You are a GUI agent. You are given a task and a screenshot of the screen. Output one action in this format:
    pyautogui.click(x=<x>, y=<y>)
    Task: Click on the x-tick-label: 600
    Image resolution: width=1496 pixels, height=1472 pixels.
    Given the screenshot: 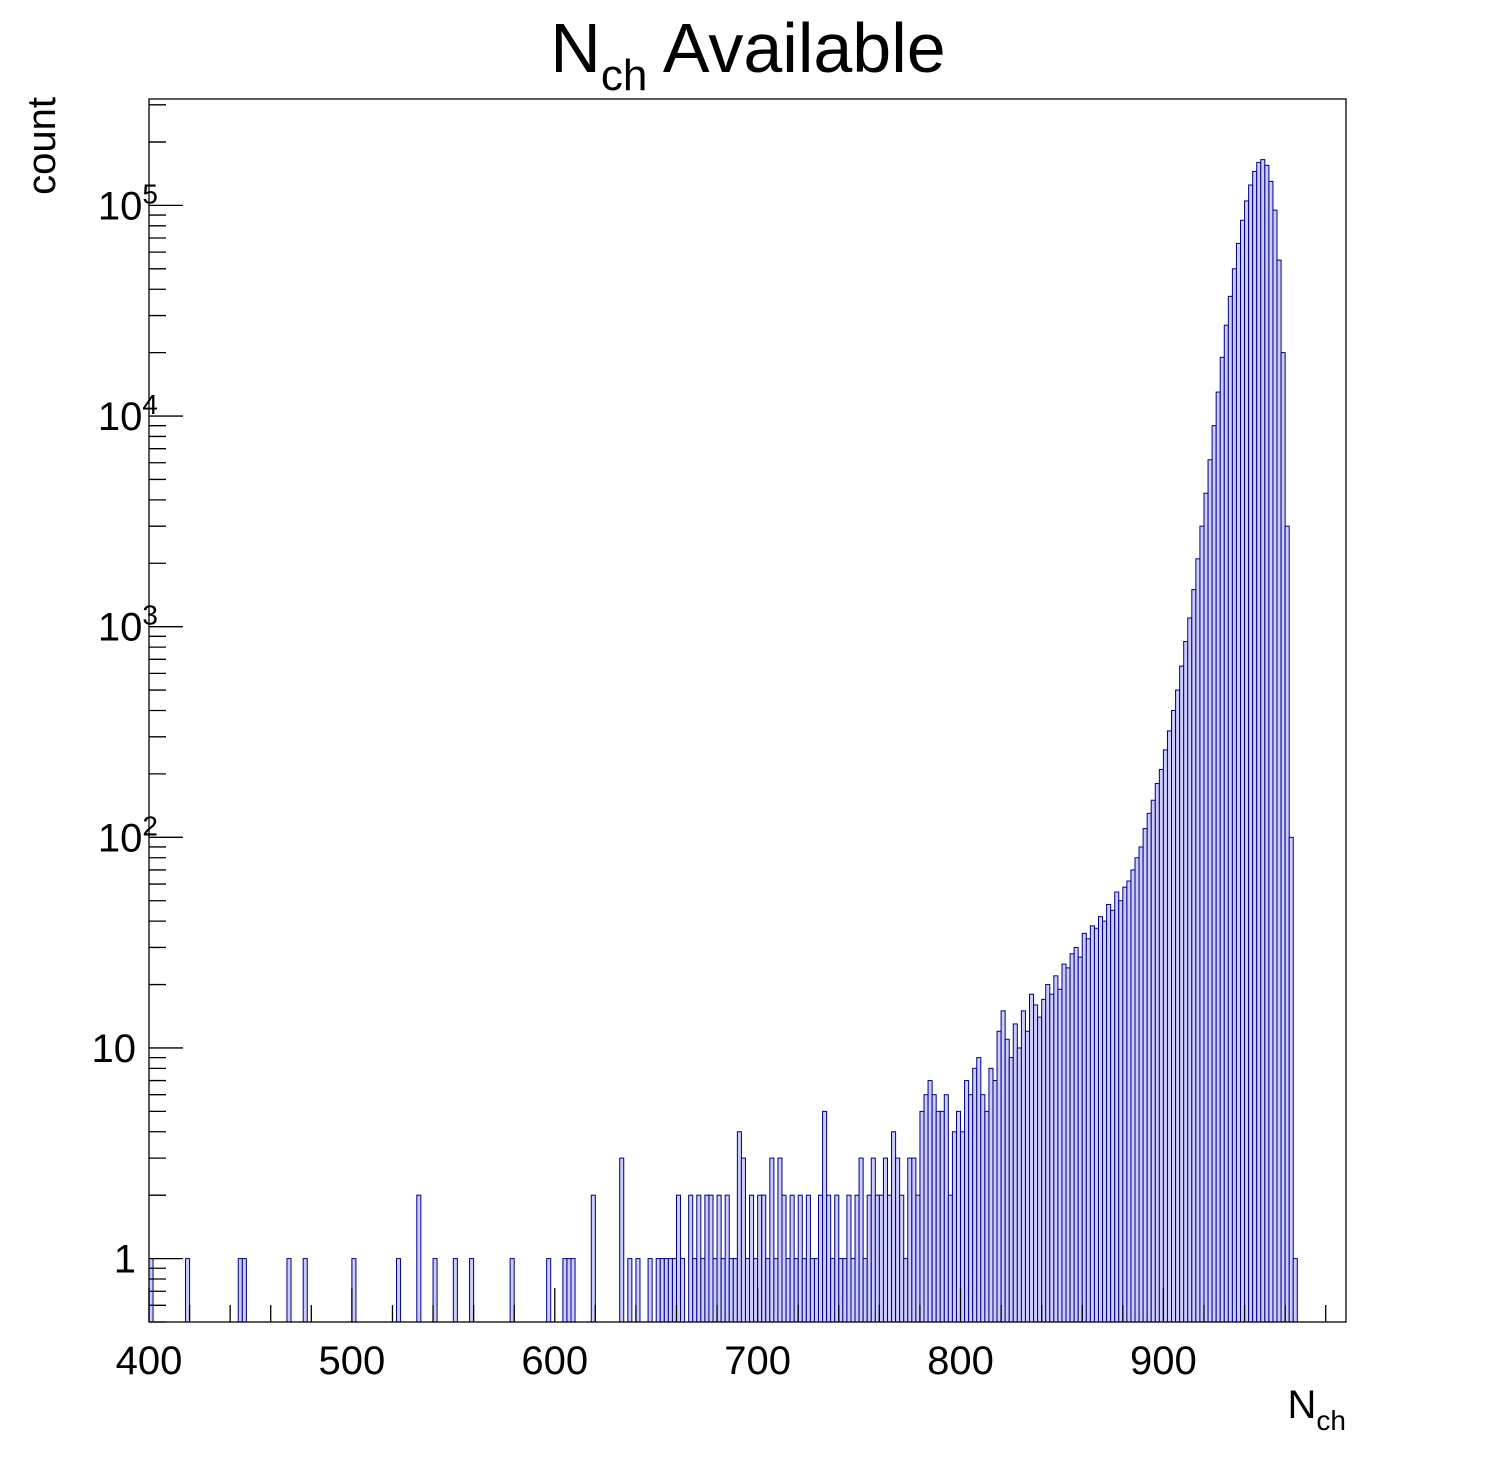 What is the action you would take?
    pyautogui.click(x=554, y=1361)
    